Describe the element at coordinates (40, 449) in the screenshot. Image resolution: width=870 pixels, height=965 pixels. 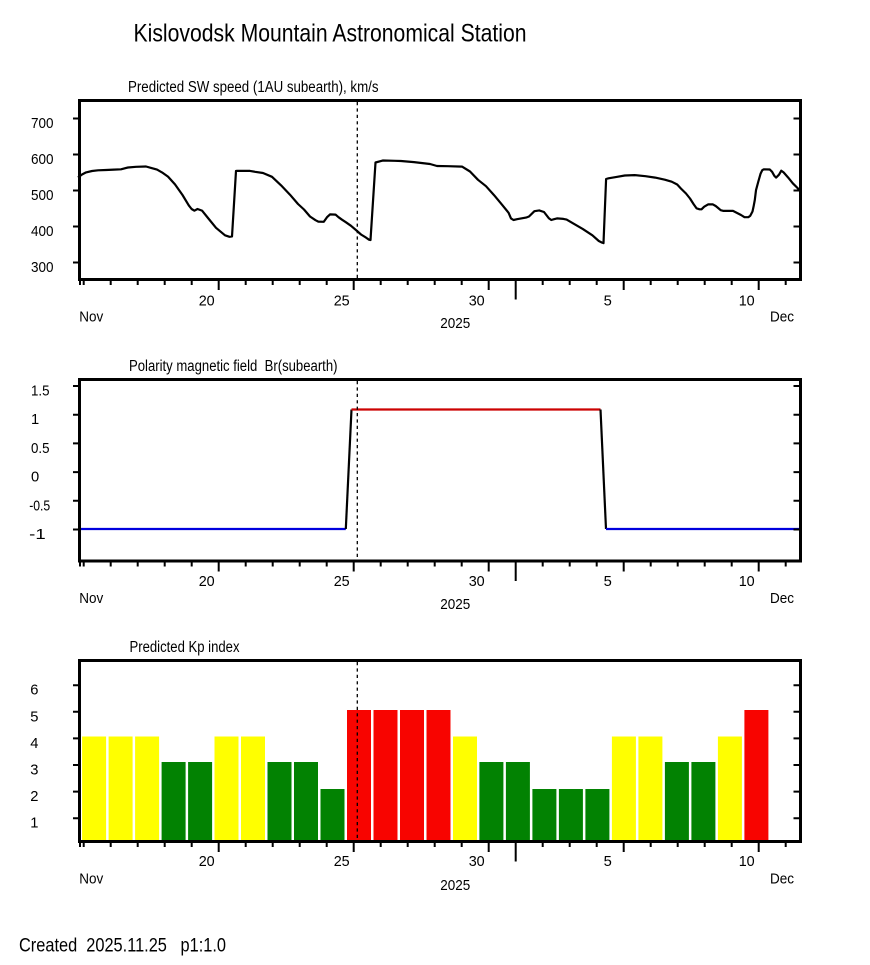
I see `svg-text: 0.5` at that location.